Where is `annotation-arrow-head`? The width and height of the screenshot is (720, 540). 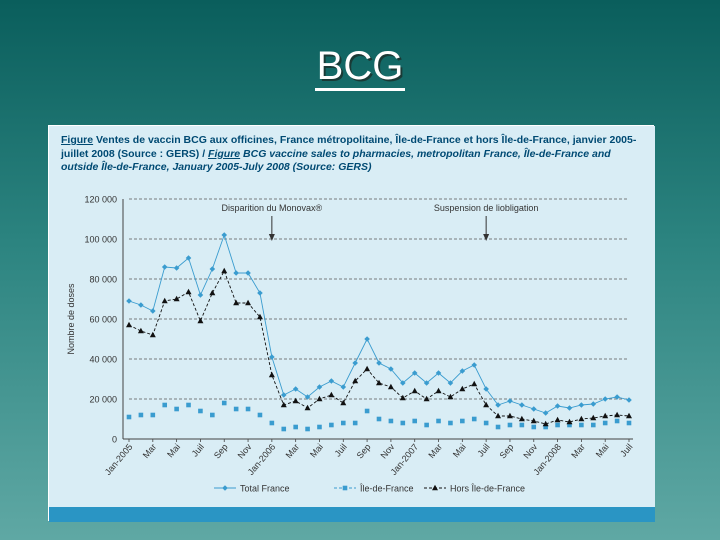
annotation-arrow-head is located at coordinates (486, 237).